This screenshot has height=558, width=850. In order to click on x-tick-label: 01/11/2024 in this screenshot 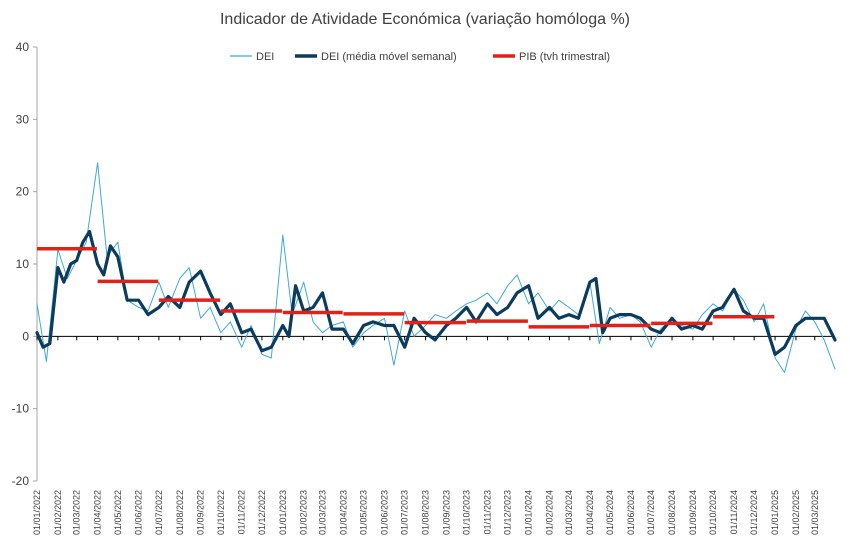, I will do `click(734, 512)`.